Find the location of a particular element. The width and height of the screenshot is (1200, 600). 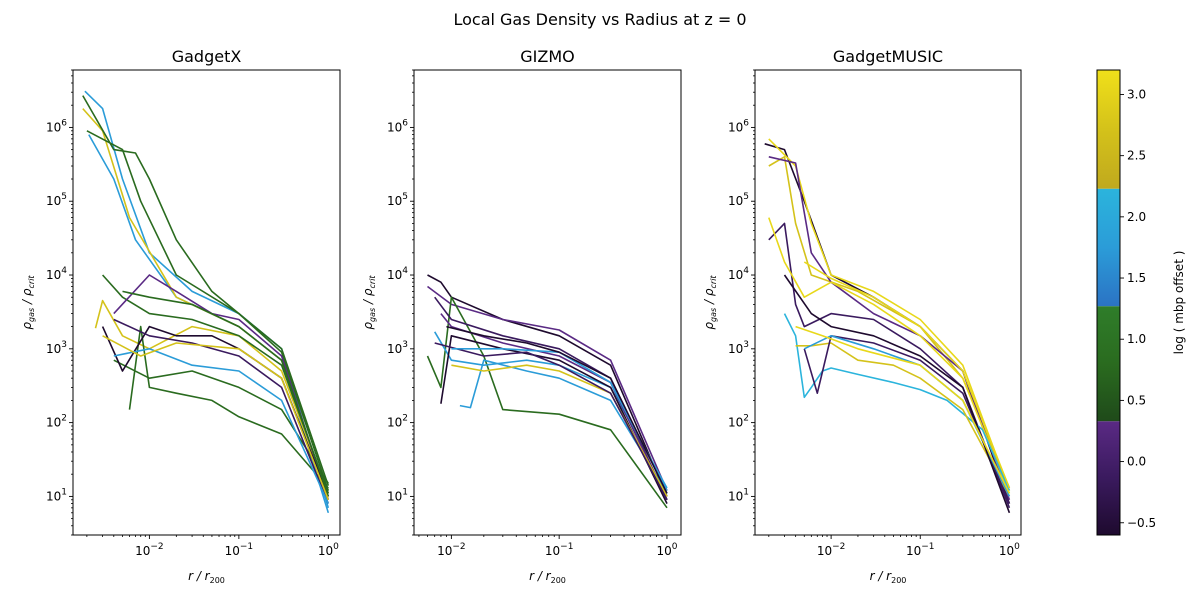

panel-0-xlabel: r / r200 is located at coordinates (206, 577).